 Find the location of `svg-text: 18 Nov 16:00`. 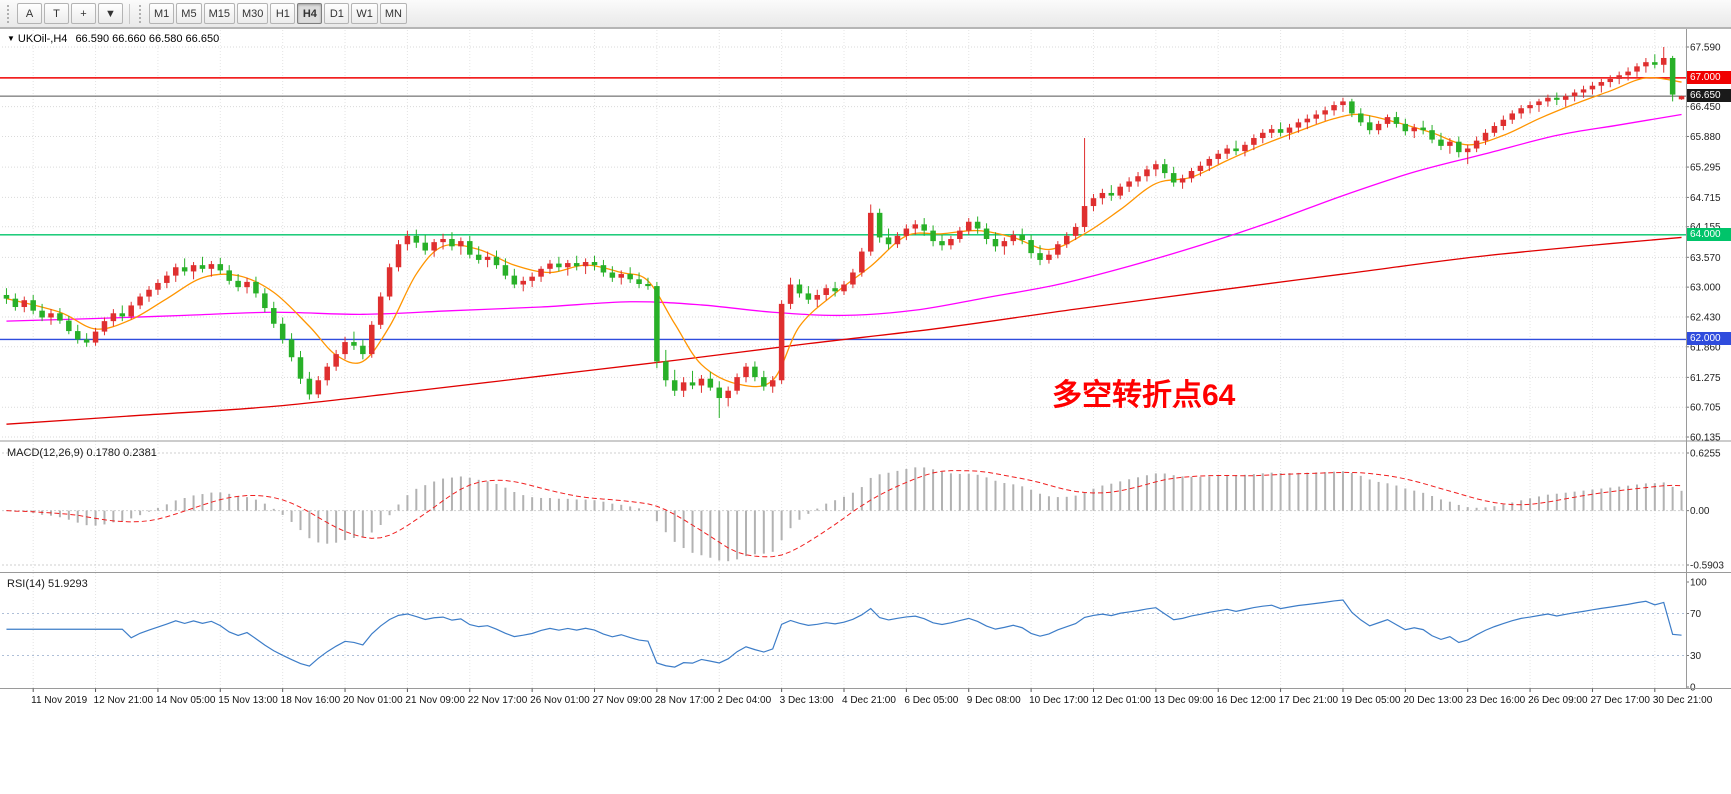

svg-text: 18 Nov 16:00 is located at coordinates (311, 700).